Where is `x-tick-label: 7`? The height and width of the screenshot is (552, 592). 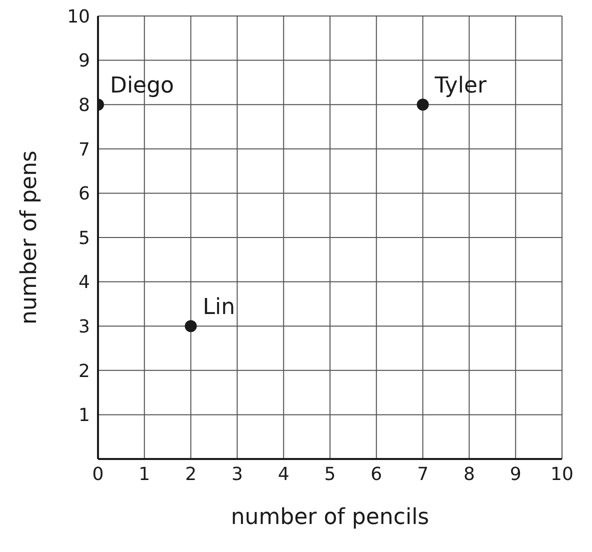 x-tick-label: 7 is located at coordinates (423, 474).